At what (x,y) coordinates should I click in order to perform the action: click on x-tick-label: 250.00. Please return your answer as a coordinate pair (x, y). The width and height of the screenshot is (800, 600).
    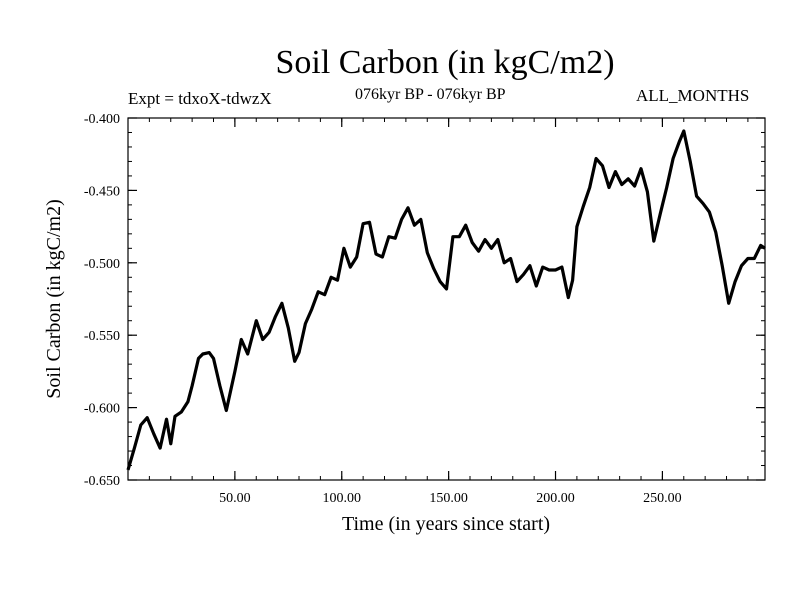
    Looking at the image, I should click on (662, 498).